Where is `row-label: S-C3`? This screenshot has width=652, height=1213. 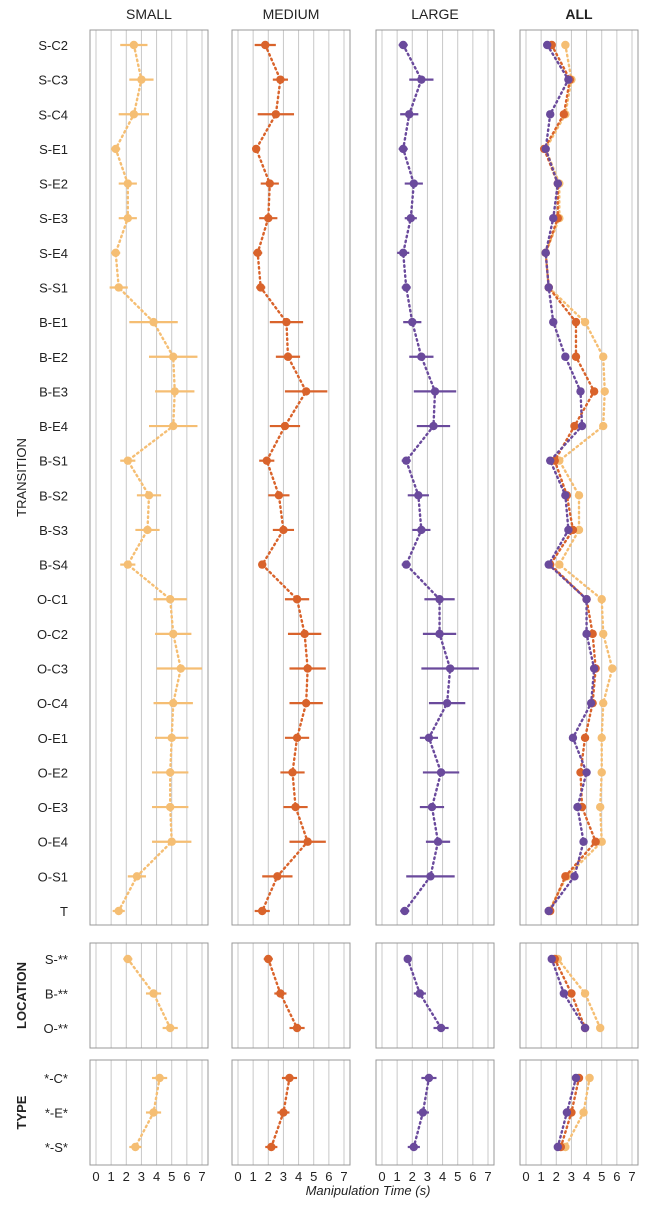 row-label: S-C3 is located at coordinates (53, 80).